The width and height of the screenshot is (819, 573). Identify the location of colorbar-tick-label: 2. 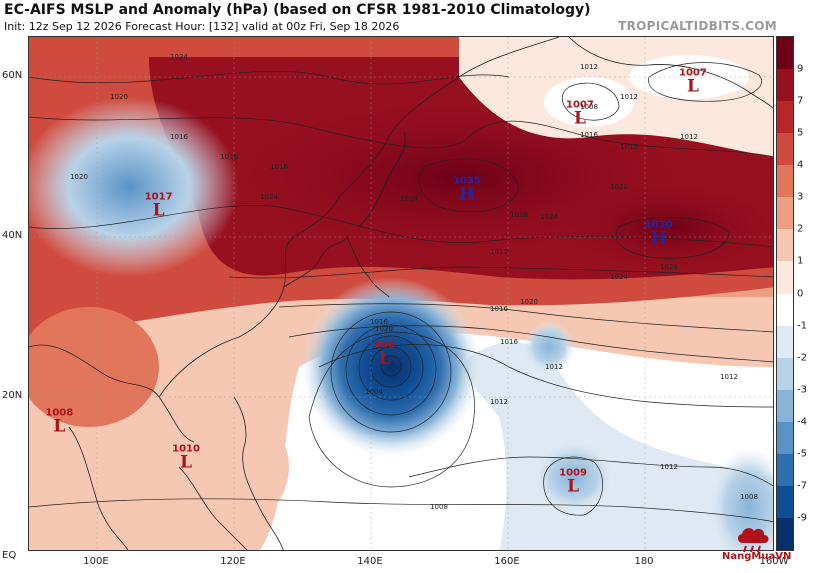
(800, 229).